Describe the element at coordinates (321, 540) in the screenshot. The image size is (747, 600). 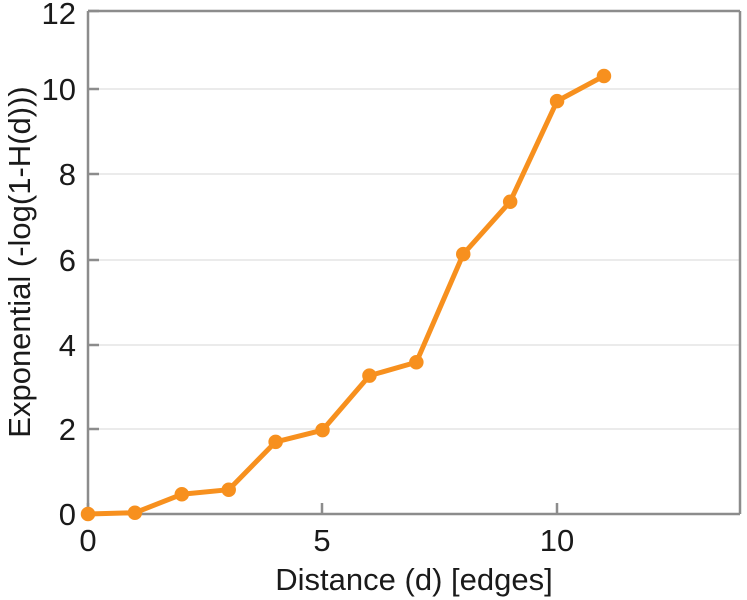
I see `tick-label-x-5: 5` at that location.